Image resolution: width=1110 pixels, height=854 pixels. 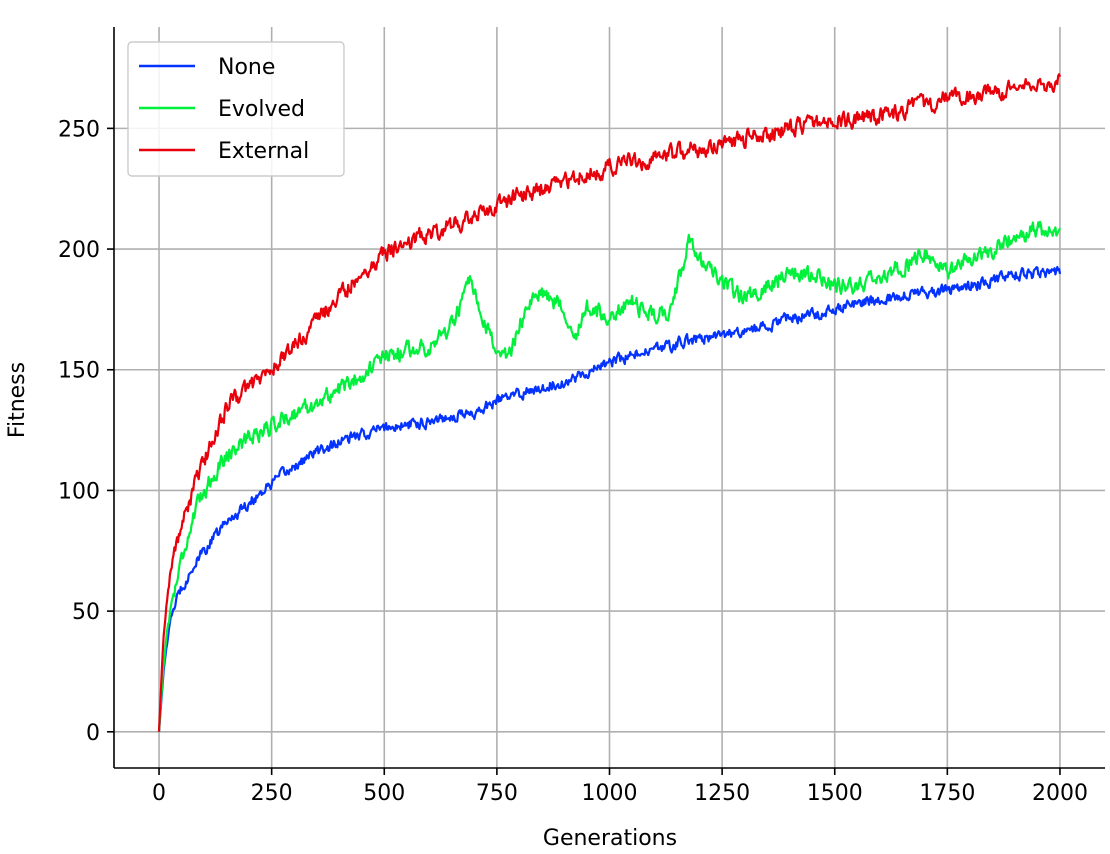 I want to click on legend-label-none: None, so click(x=246, y=67).